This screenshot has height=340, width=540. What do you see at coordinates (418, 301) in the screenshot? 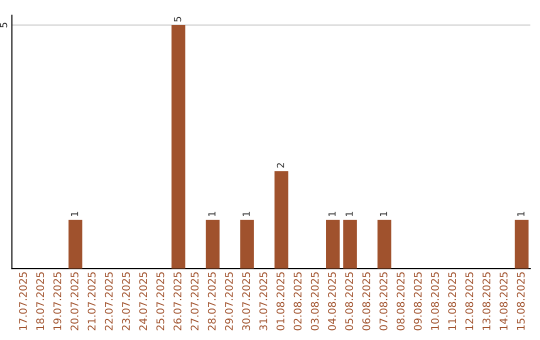
I see `x-tick-label: 09.08.2025` at bounding box center [418, 301].